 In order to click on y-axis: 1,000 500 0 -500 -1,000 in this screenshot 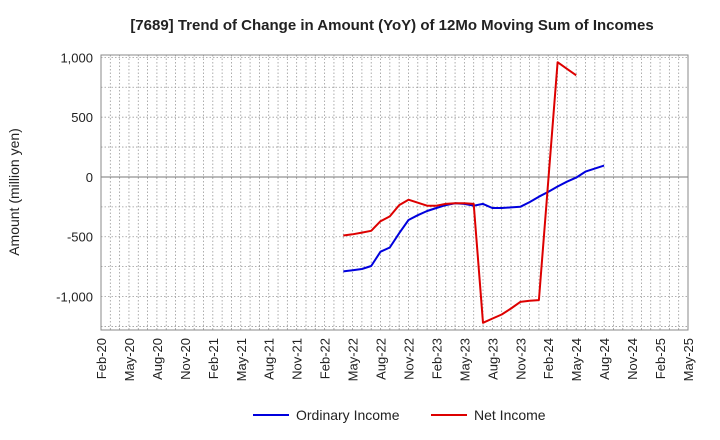, I will do `click(74, 177)`.